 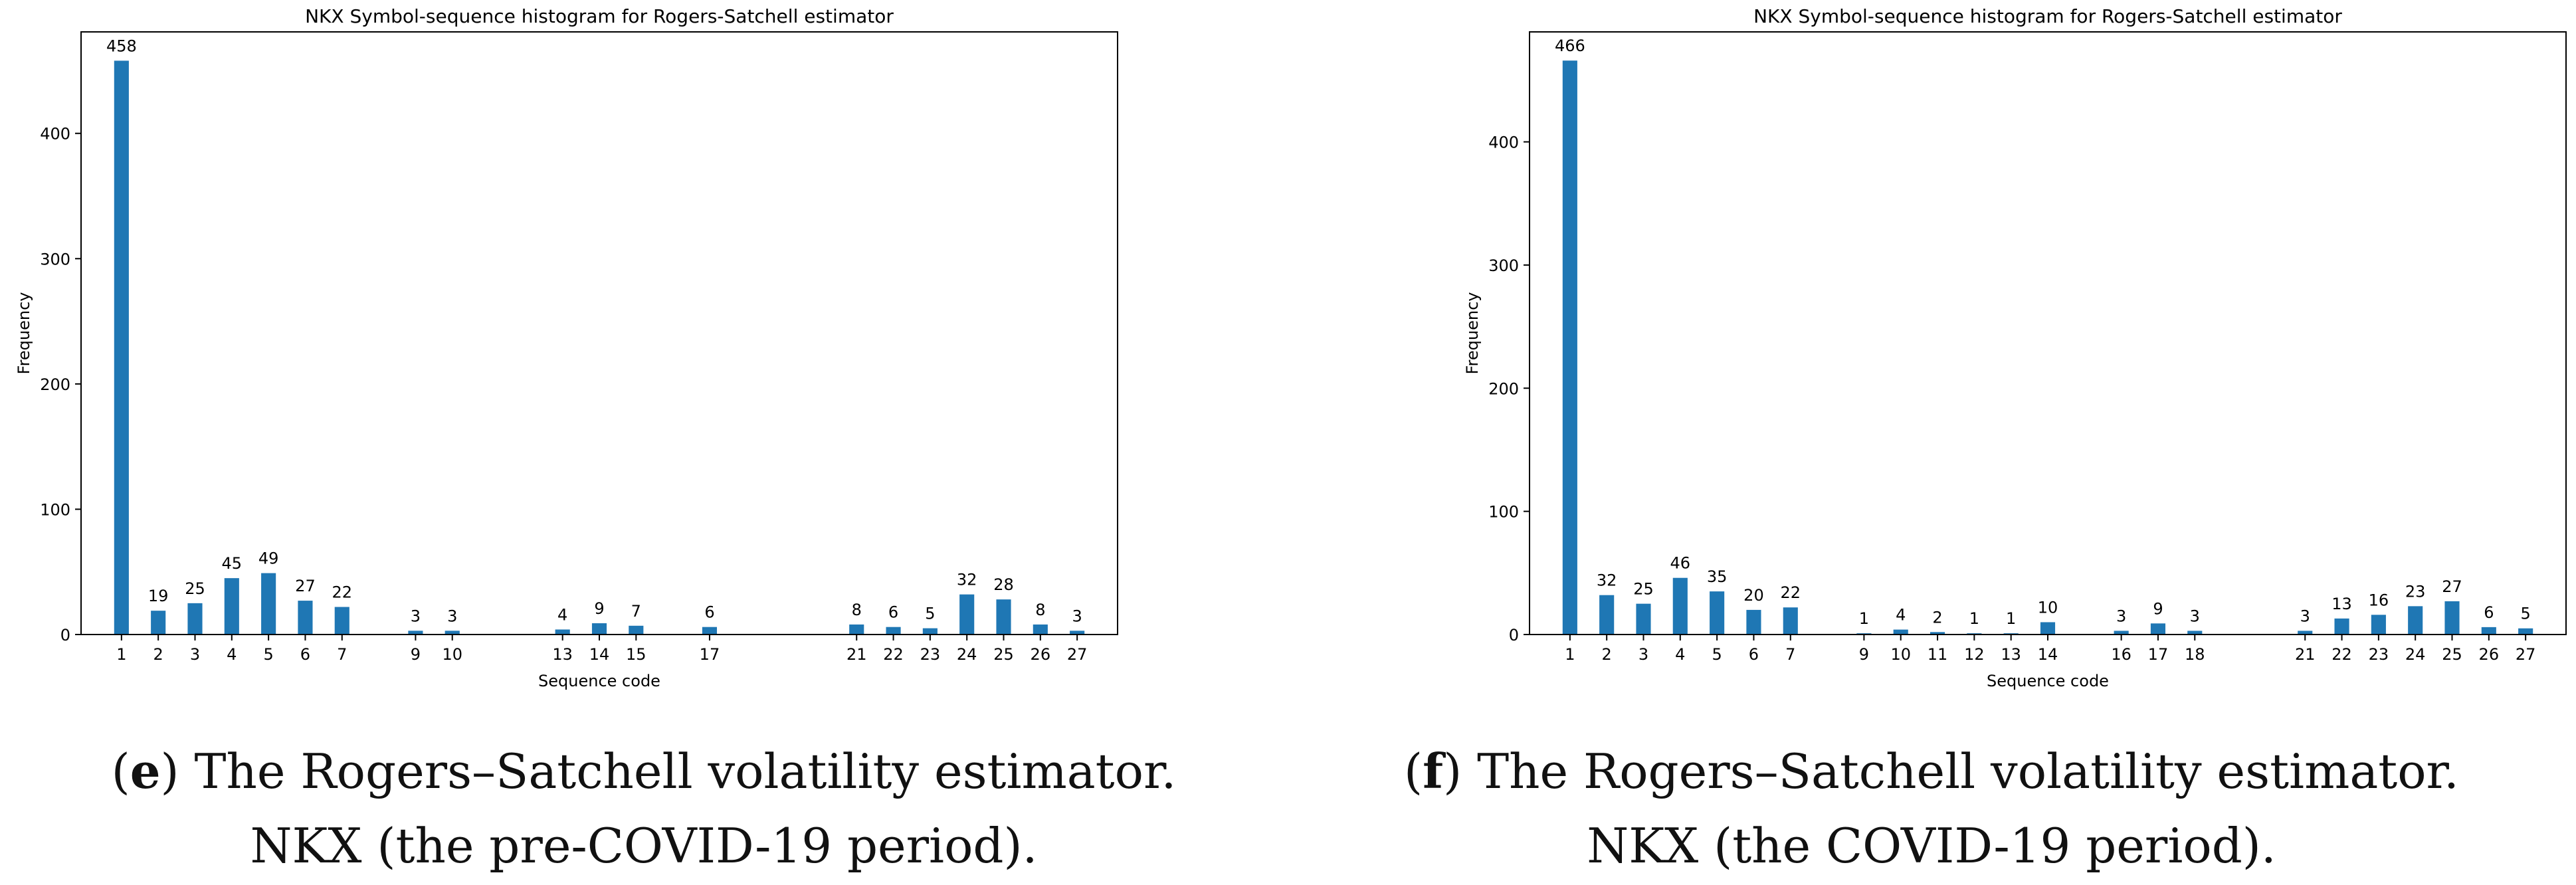 What do you see at coordinates (55, 134) in the screenshot?
I see `y-tick-label: 400` at bounding box center [55, 134].